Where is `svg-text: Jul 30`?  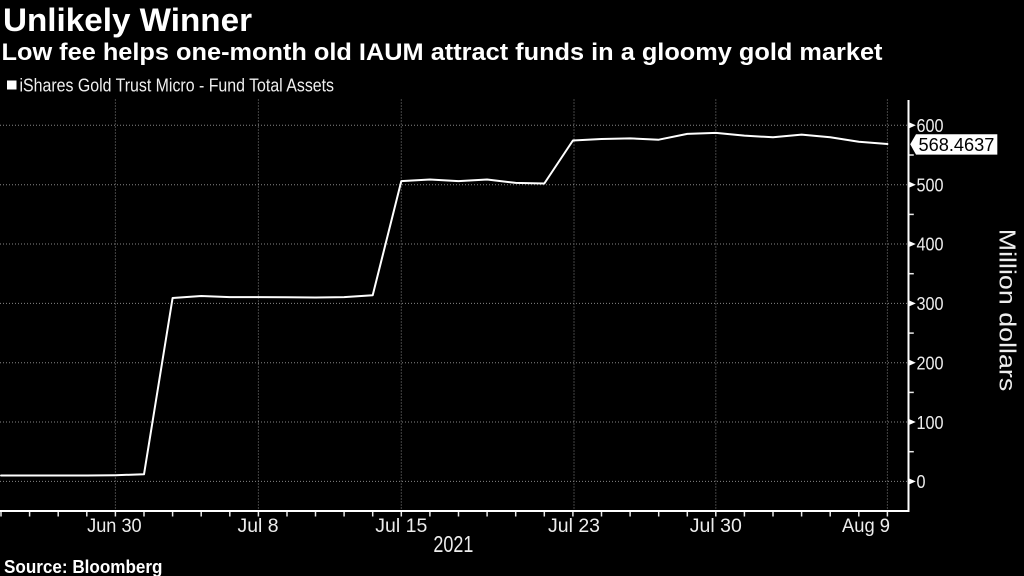 svg-text: Jul 30 is located at coordinates (716, 526).